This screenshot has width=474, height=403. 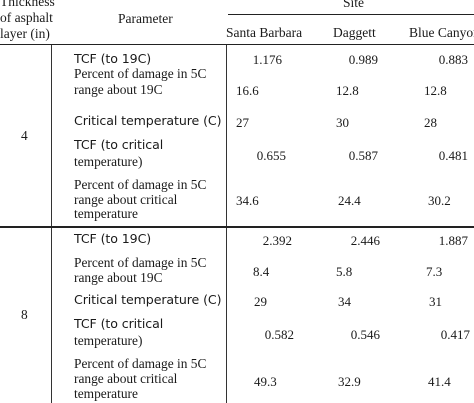 What do you see at coordinates (363, 59) in the screenshot?
I see `value-daggett: 0.989` at bounding box center [363, 59].